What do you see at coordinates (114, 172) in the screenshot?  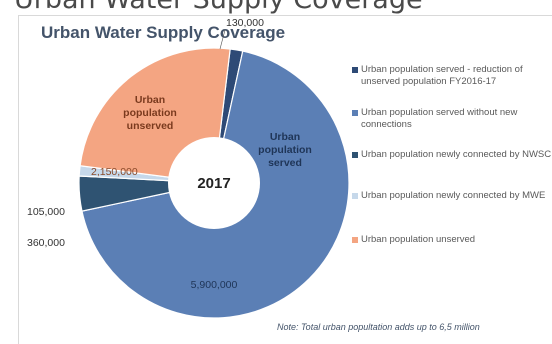 I see `value-label-unserved: 2,150,000` at bounding box center [114, 172].